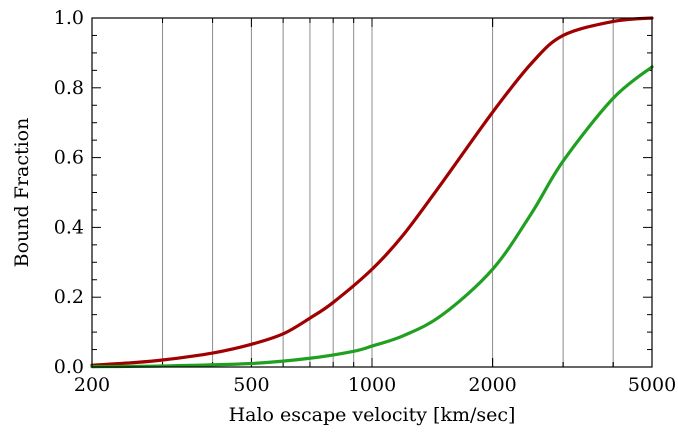 The height and width of the screenshot is (432, 678). I want to click on x-tick-label: 500, so click(251, 385).